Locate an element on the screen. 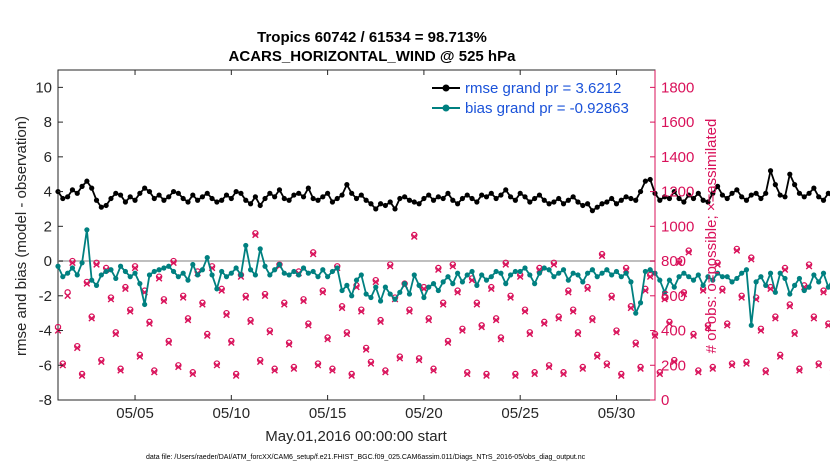  y-left-tick-label: -2 is located at coordinates (45, 296).